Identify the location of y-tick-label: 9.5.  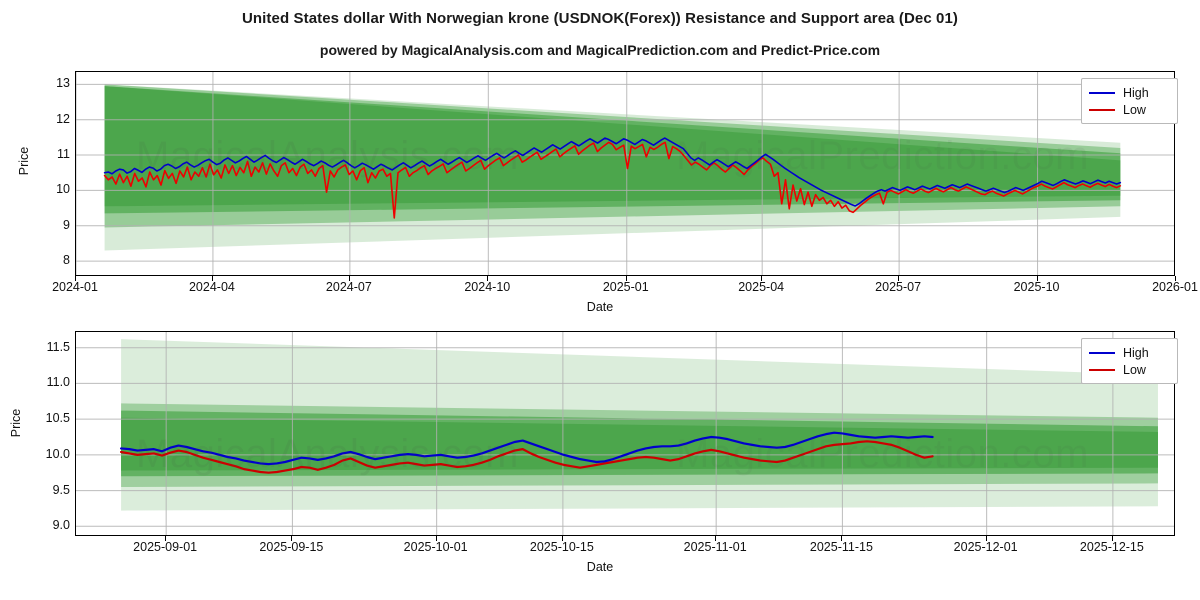
(61, 489).